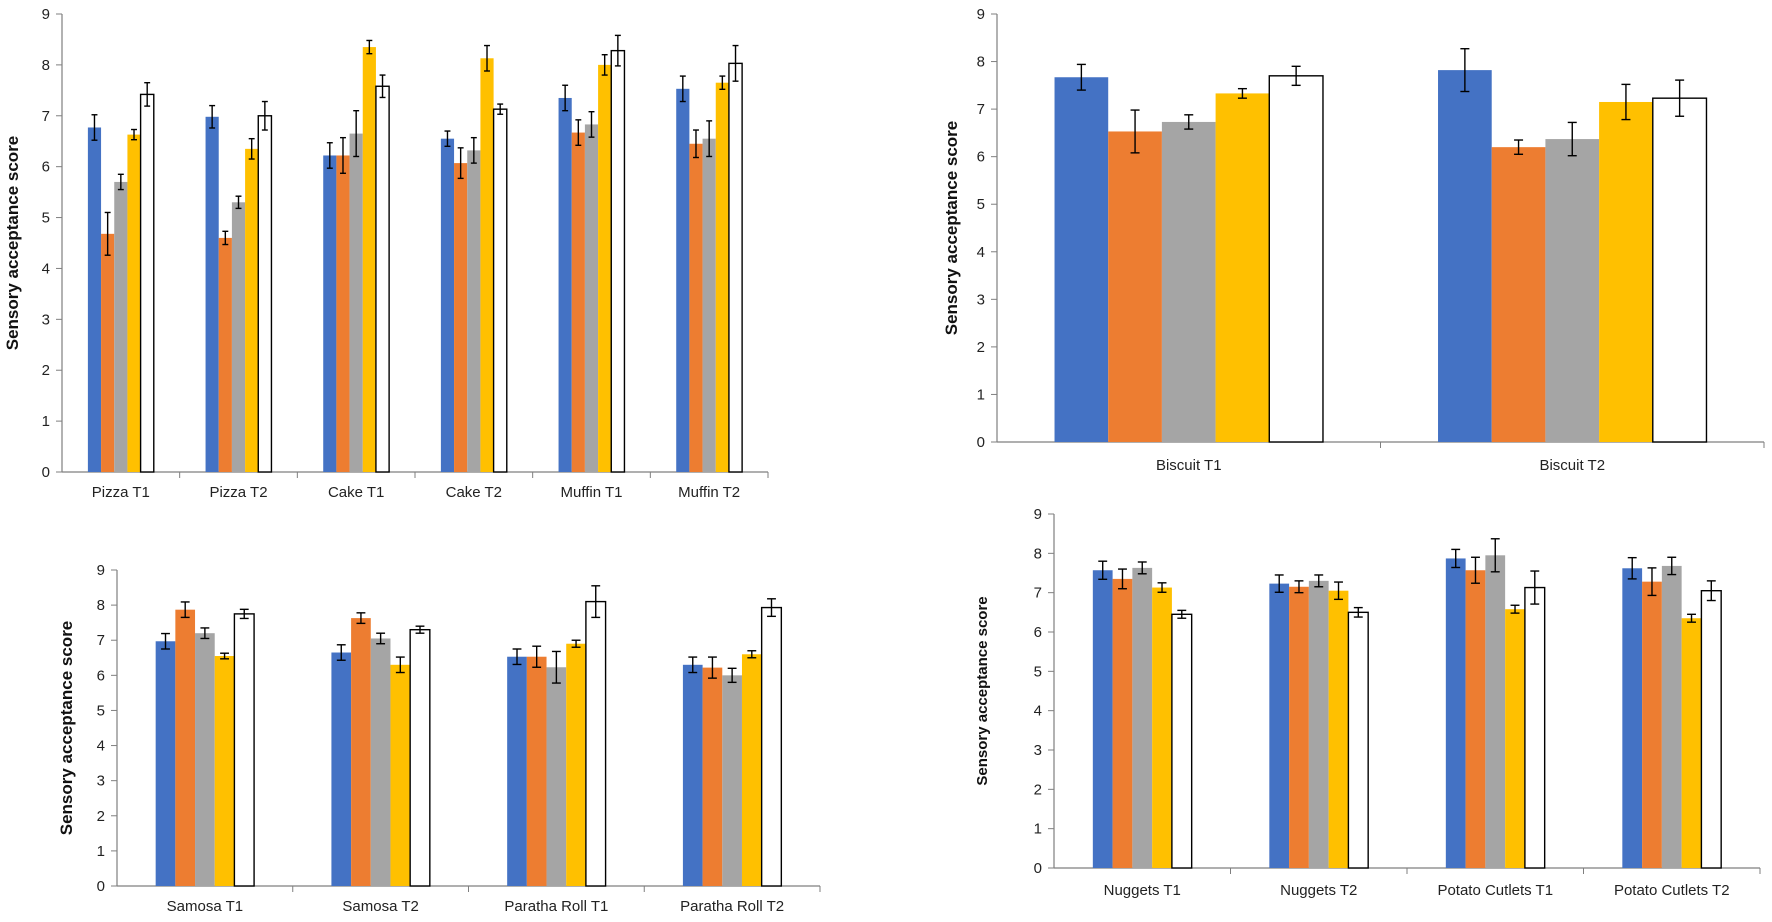 The image size is (1772, 922). Describe the element at coordinates (1142, 890) in the screenshot. I see `x-category-label: Nuggets T1` at that location.